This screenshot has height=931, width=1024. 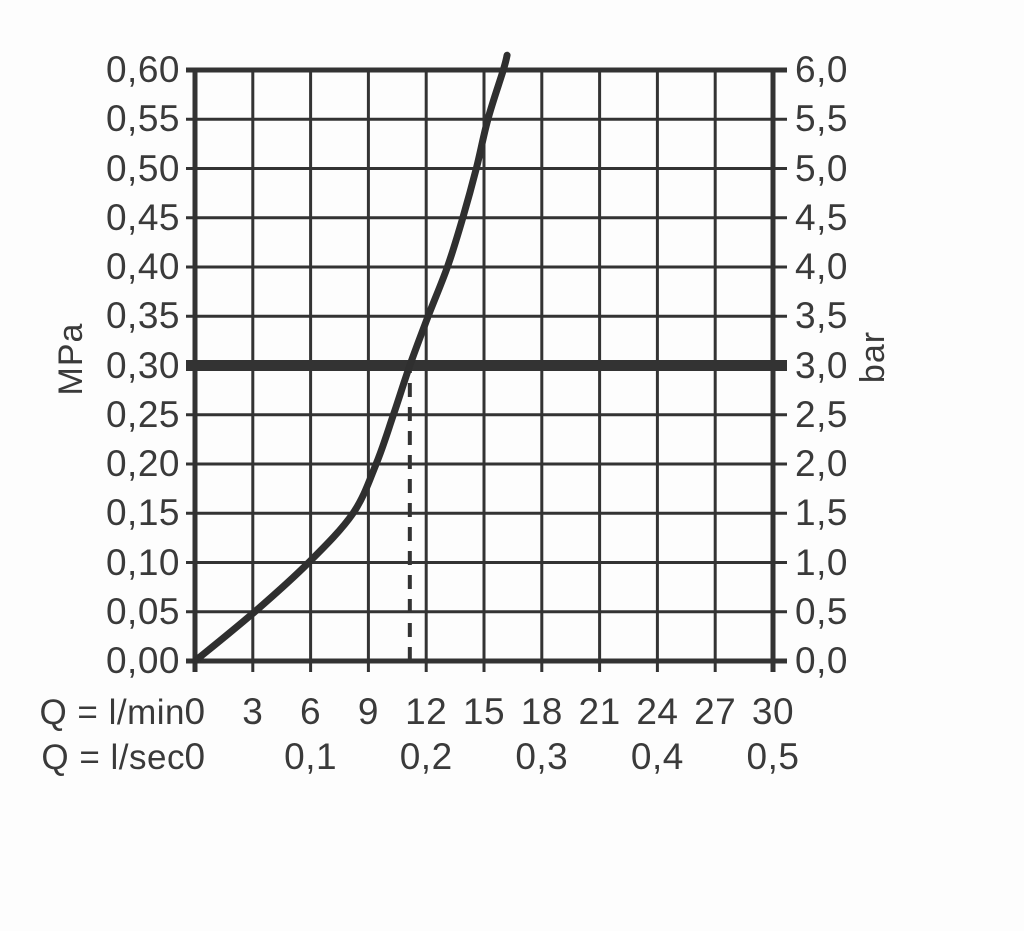 What do you see at coordinates (773, 711) in the screenshot?
I see `x-tick-label-lmin: 30` at bounding box center [773, 711].